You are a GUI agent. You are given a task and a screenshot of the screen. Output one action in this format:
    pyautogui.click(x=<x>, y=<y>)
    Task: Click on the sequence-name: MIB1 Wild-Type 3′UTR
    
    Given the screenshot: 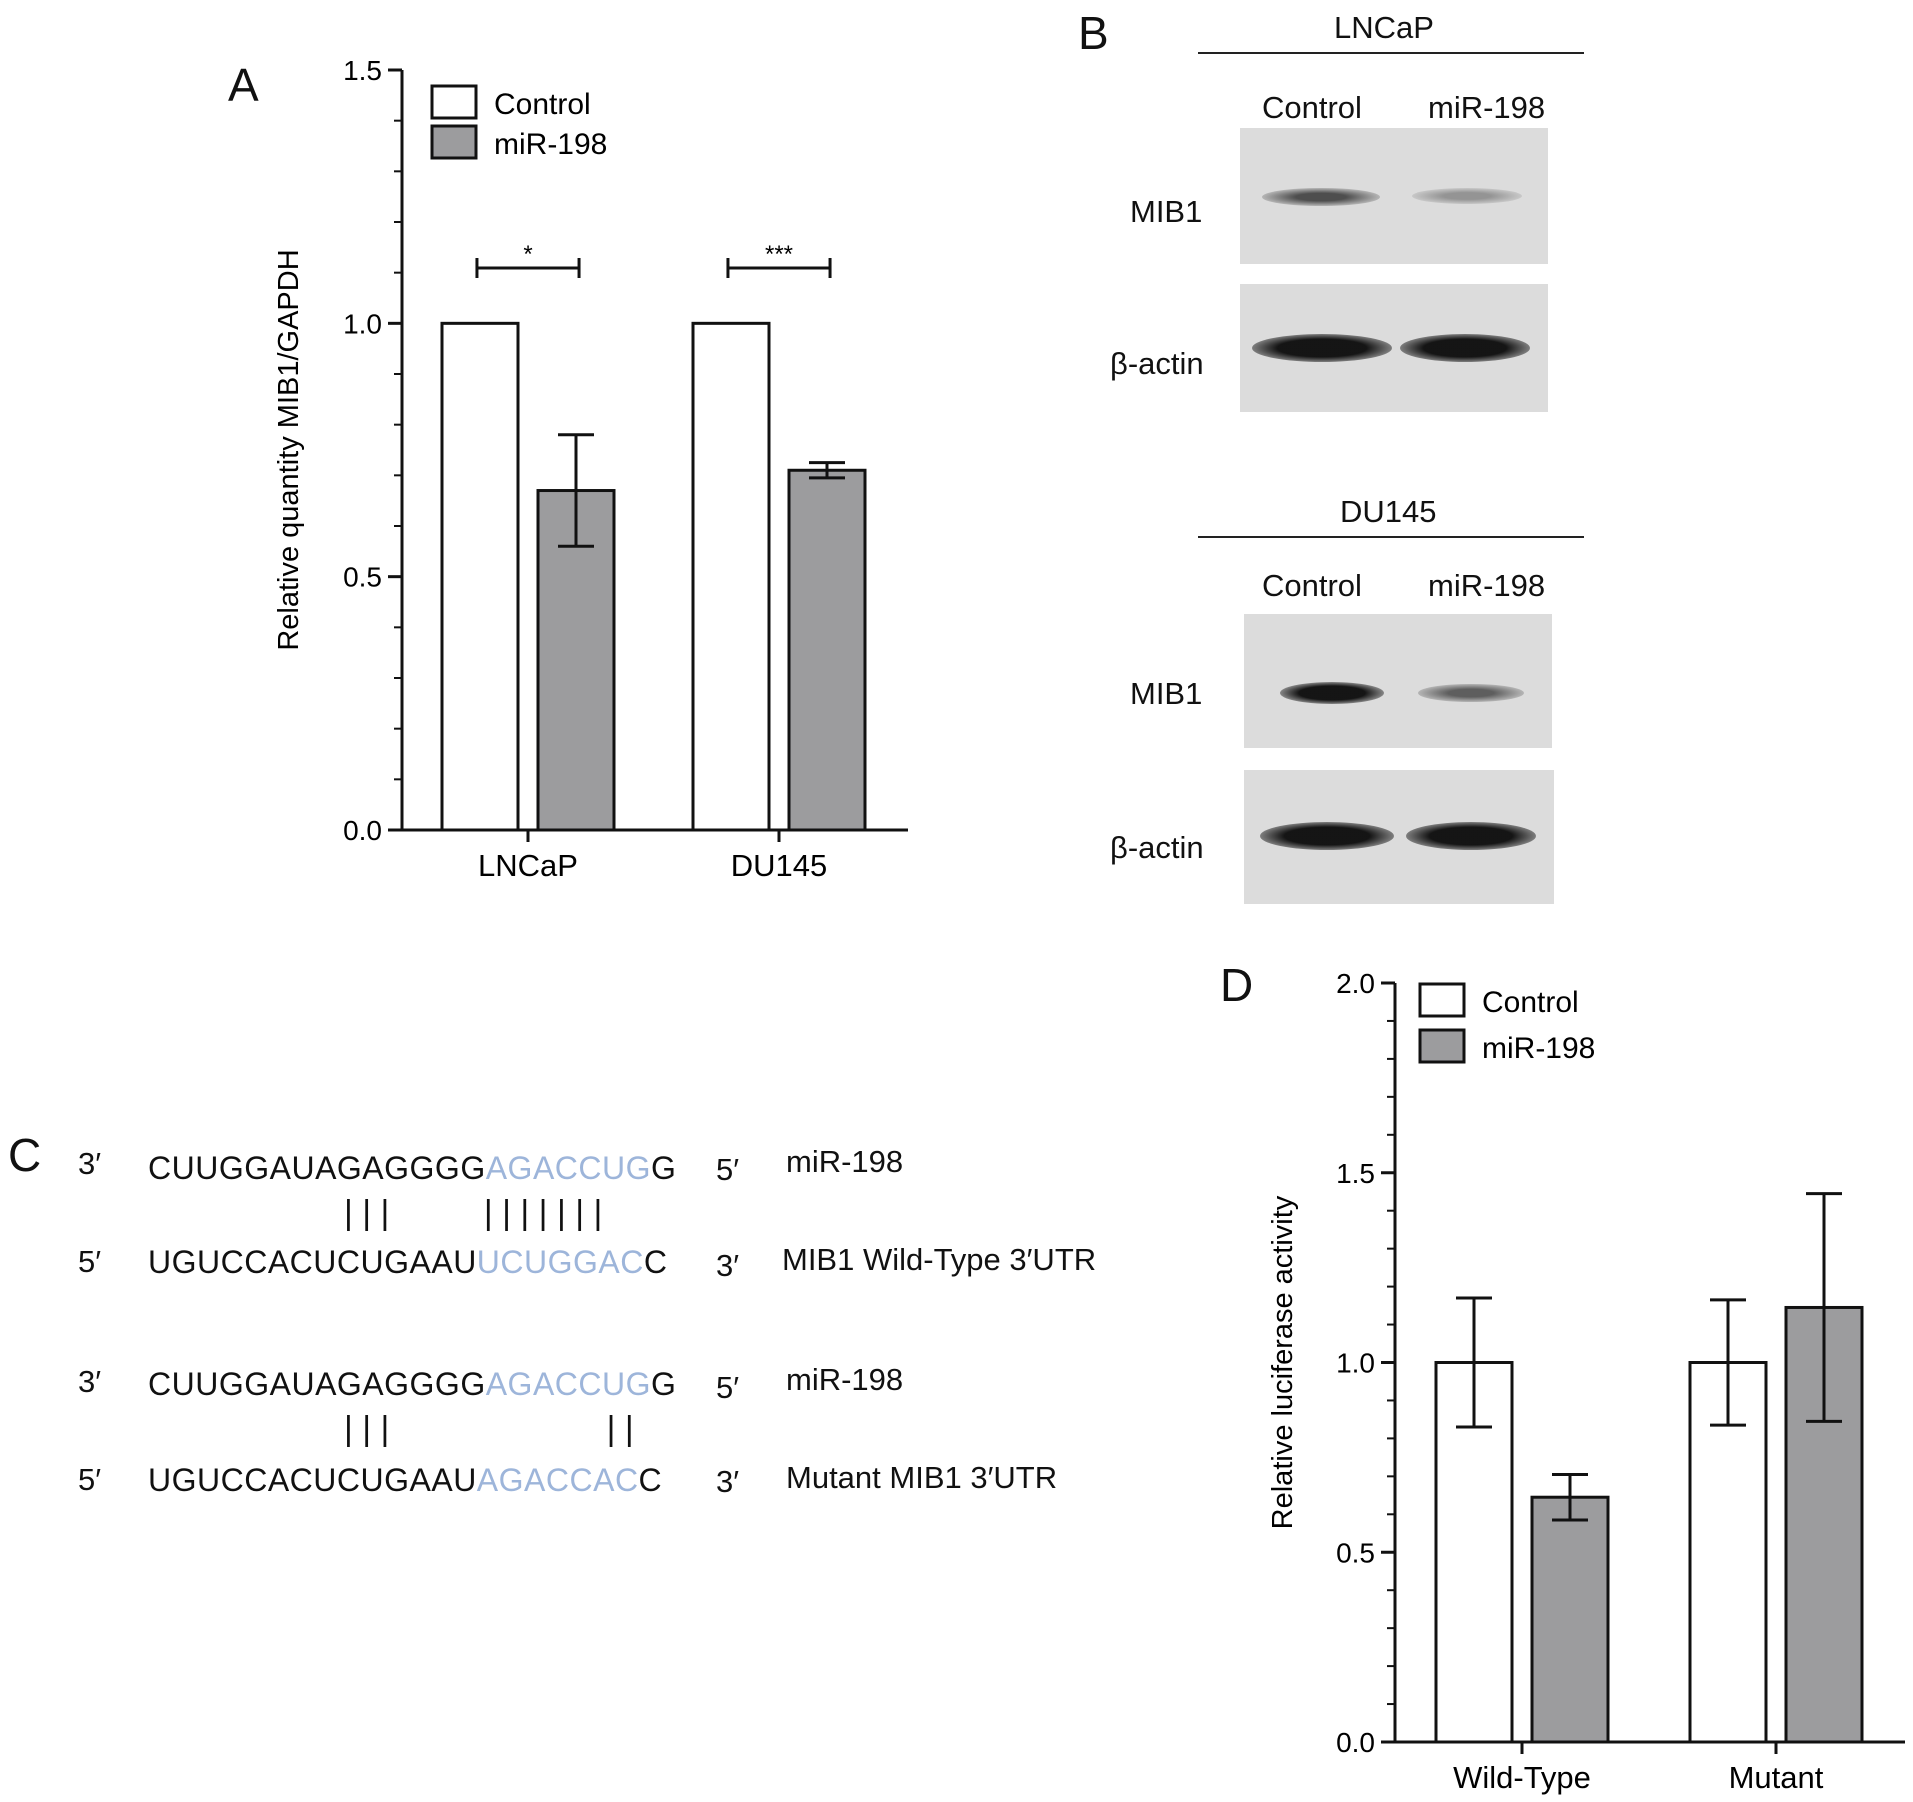 What is the action you would take?
    pyautogui.click(x=939, y=1259)
    